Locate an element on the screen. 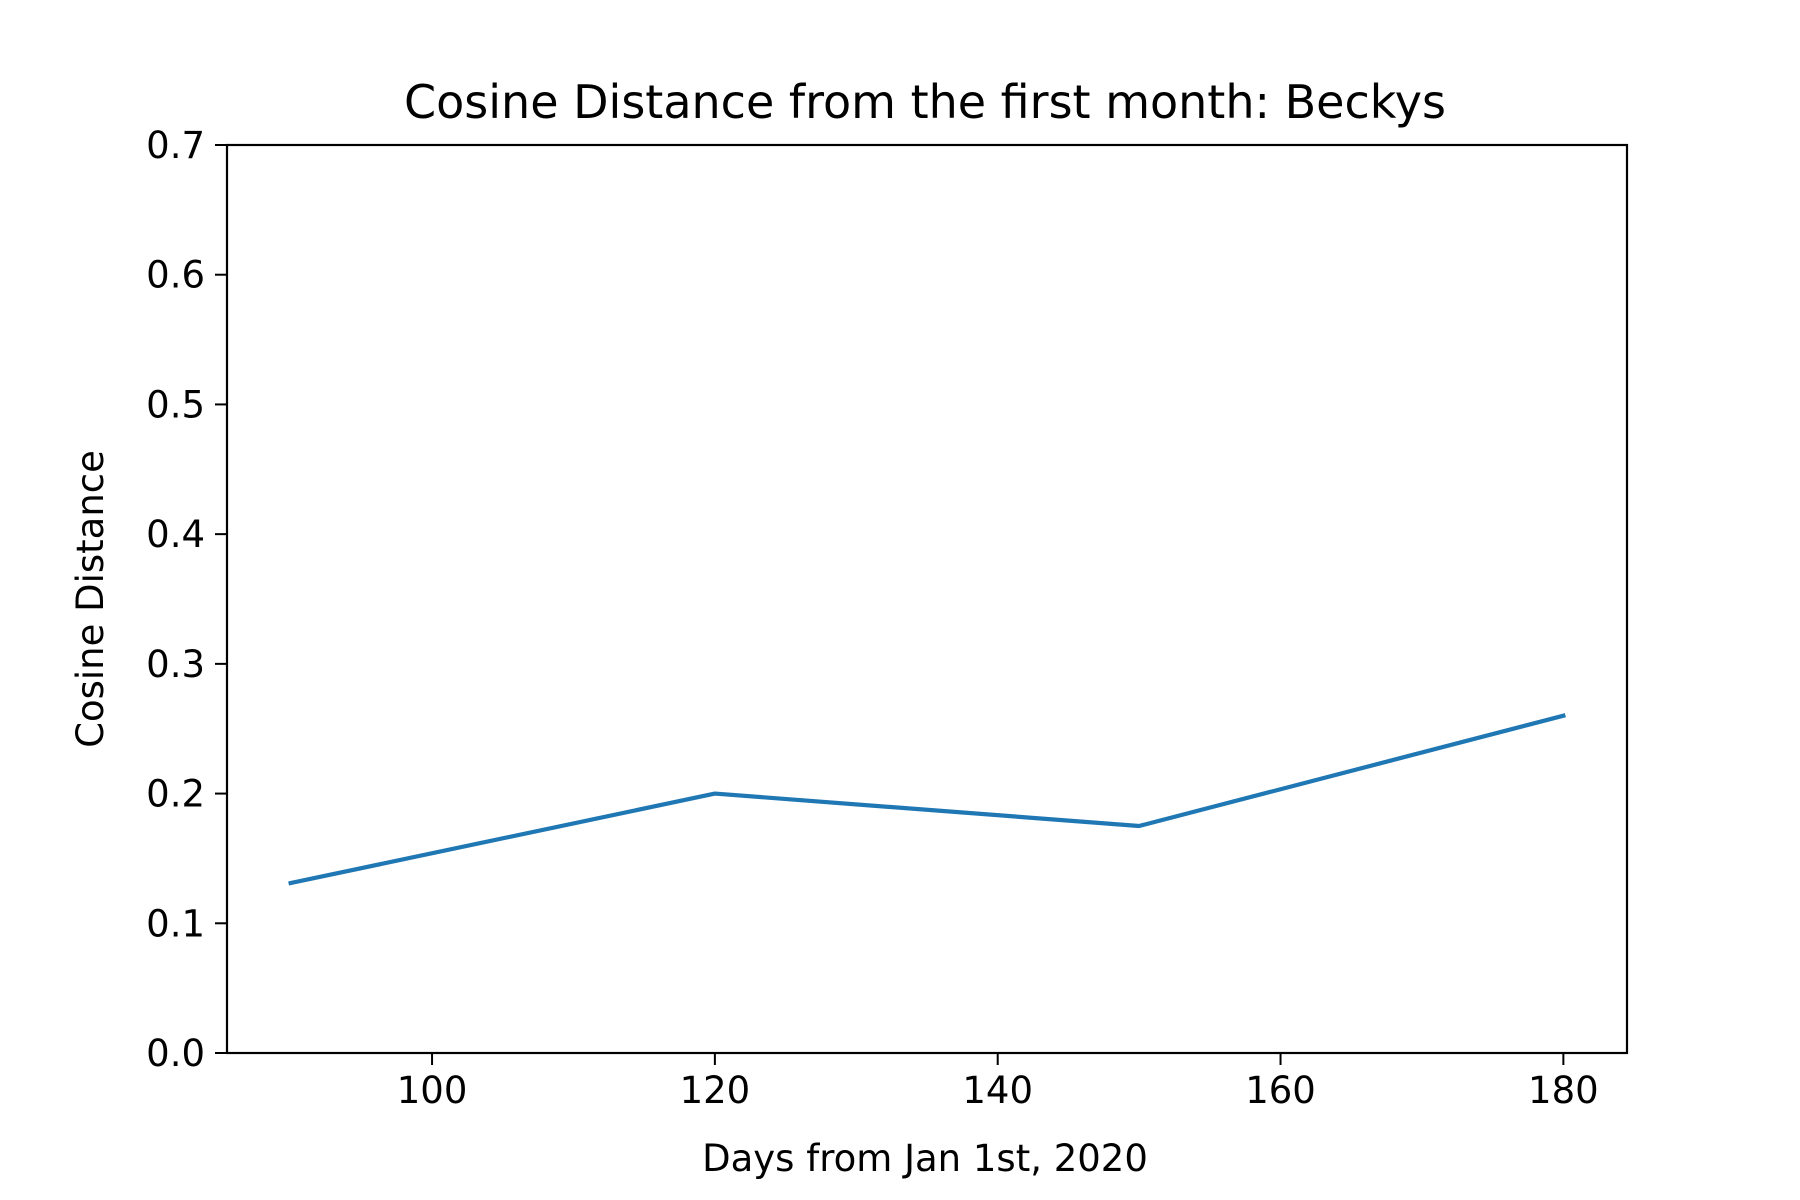 This screenshot has height=1200, width=1800. y-axis-label: Cosine Distance is located at coordinates (90, 599).